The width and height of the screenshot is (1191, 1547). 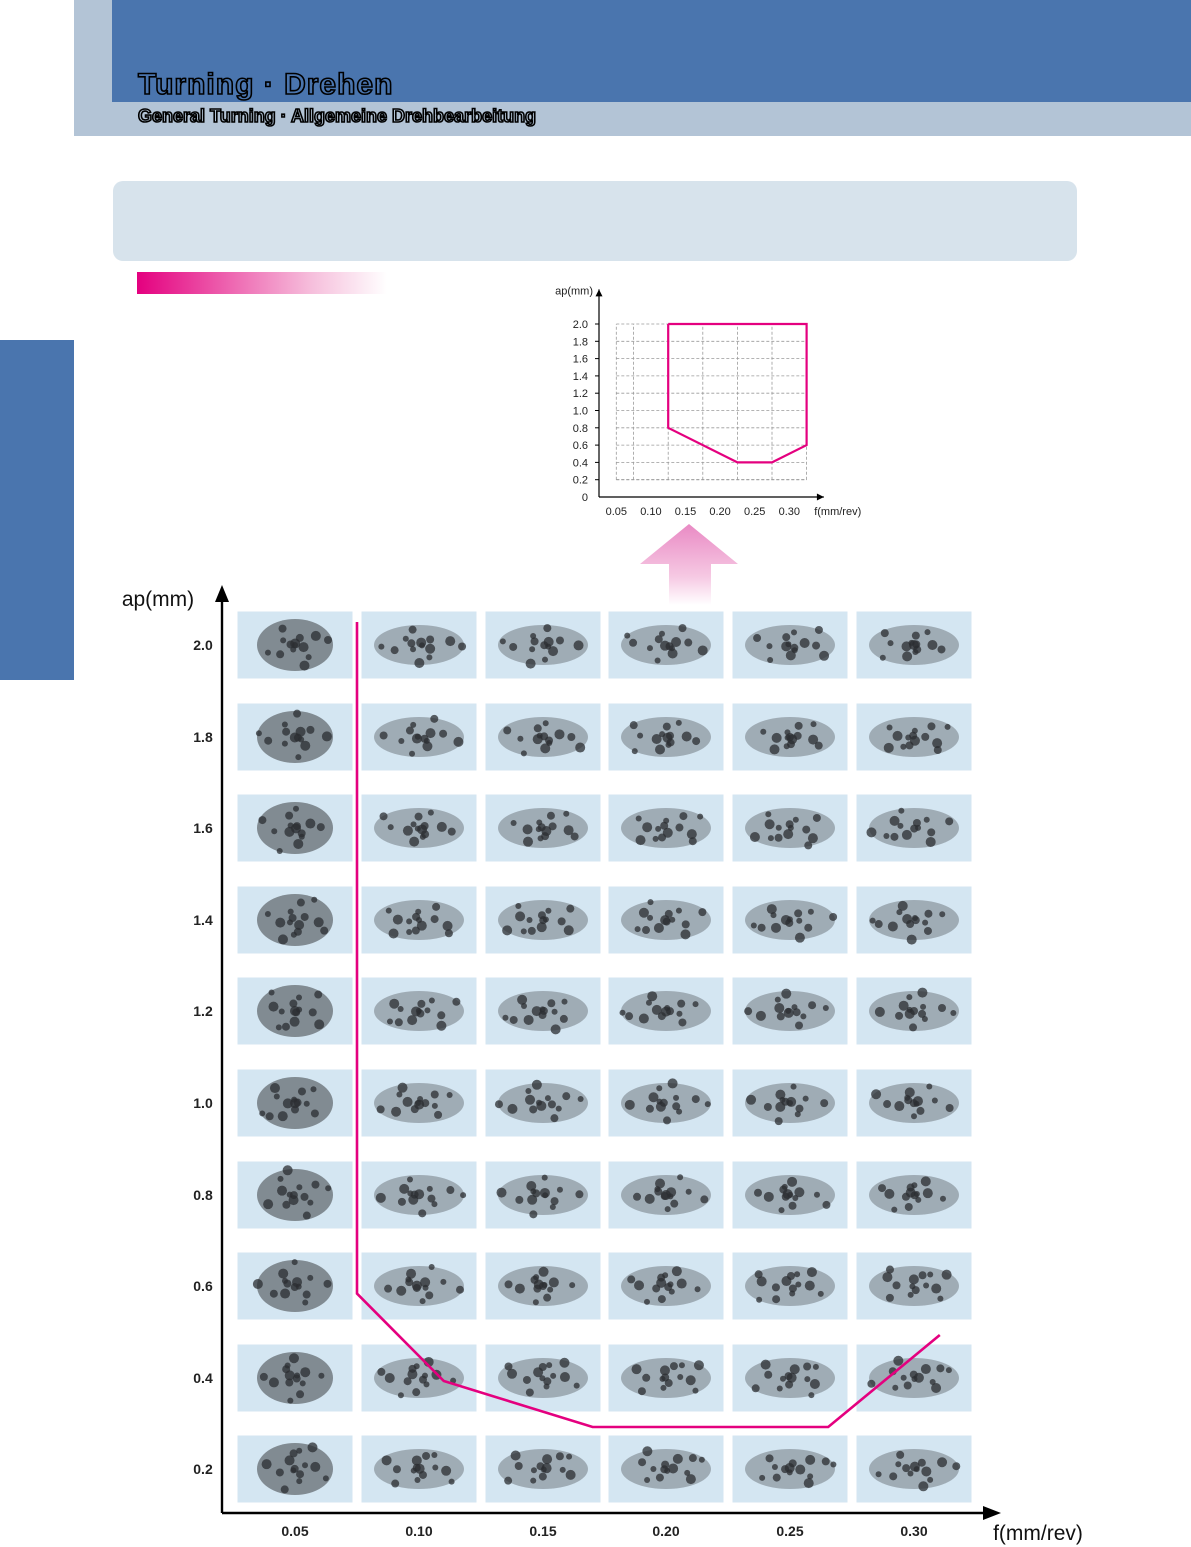 I want to click on y-tick-label: 1.6, so click(x=203, y=828).